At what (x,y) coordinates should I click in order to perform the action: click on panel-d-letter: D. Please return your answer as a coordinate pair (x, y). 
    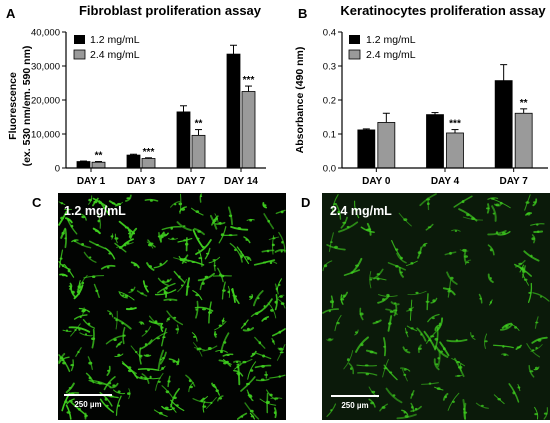
    Looking at the image, I should click on (305, 202).